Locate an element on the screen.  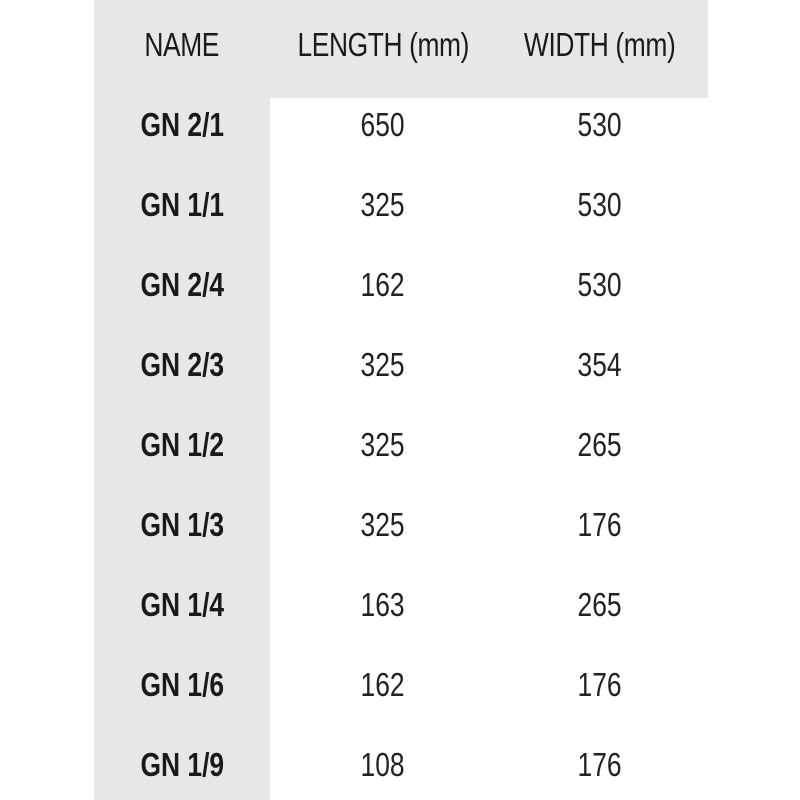
cell-text: GN 2/4 is located at coordinates (182, 284).